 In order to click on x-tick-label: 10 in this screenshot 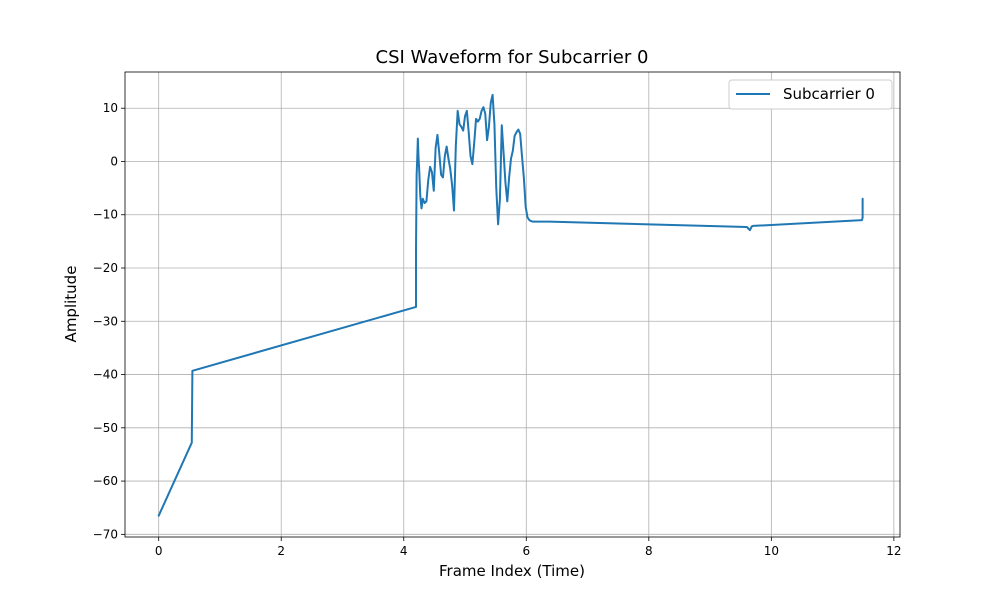, I will do `click(771, 551)`.